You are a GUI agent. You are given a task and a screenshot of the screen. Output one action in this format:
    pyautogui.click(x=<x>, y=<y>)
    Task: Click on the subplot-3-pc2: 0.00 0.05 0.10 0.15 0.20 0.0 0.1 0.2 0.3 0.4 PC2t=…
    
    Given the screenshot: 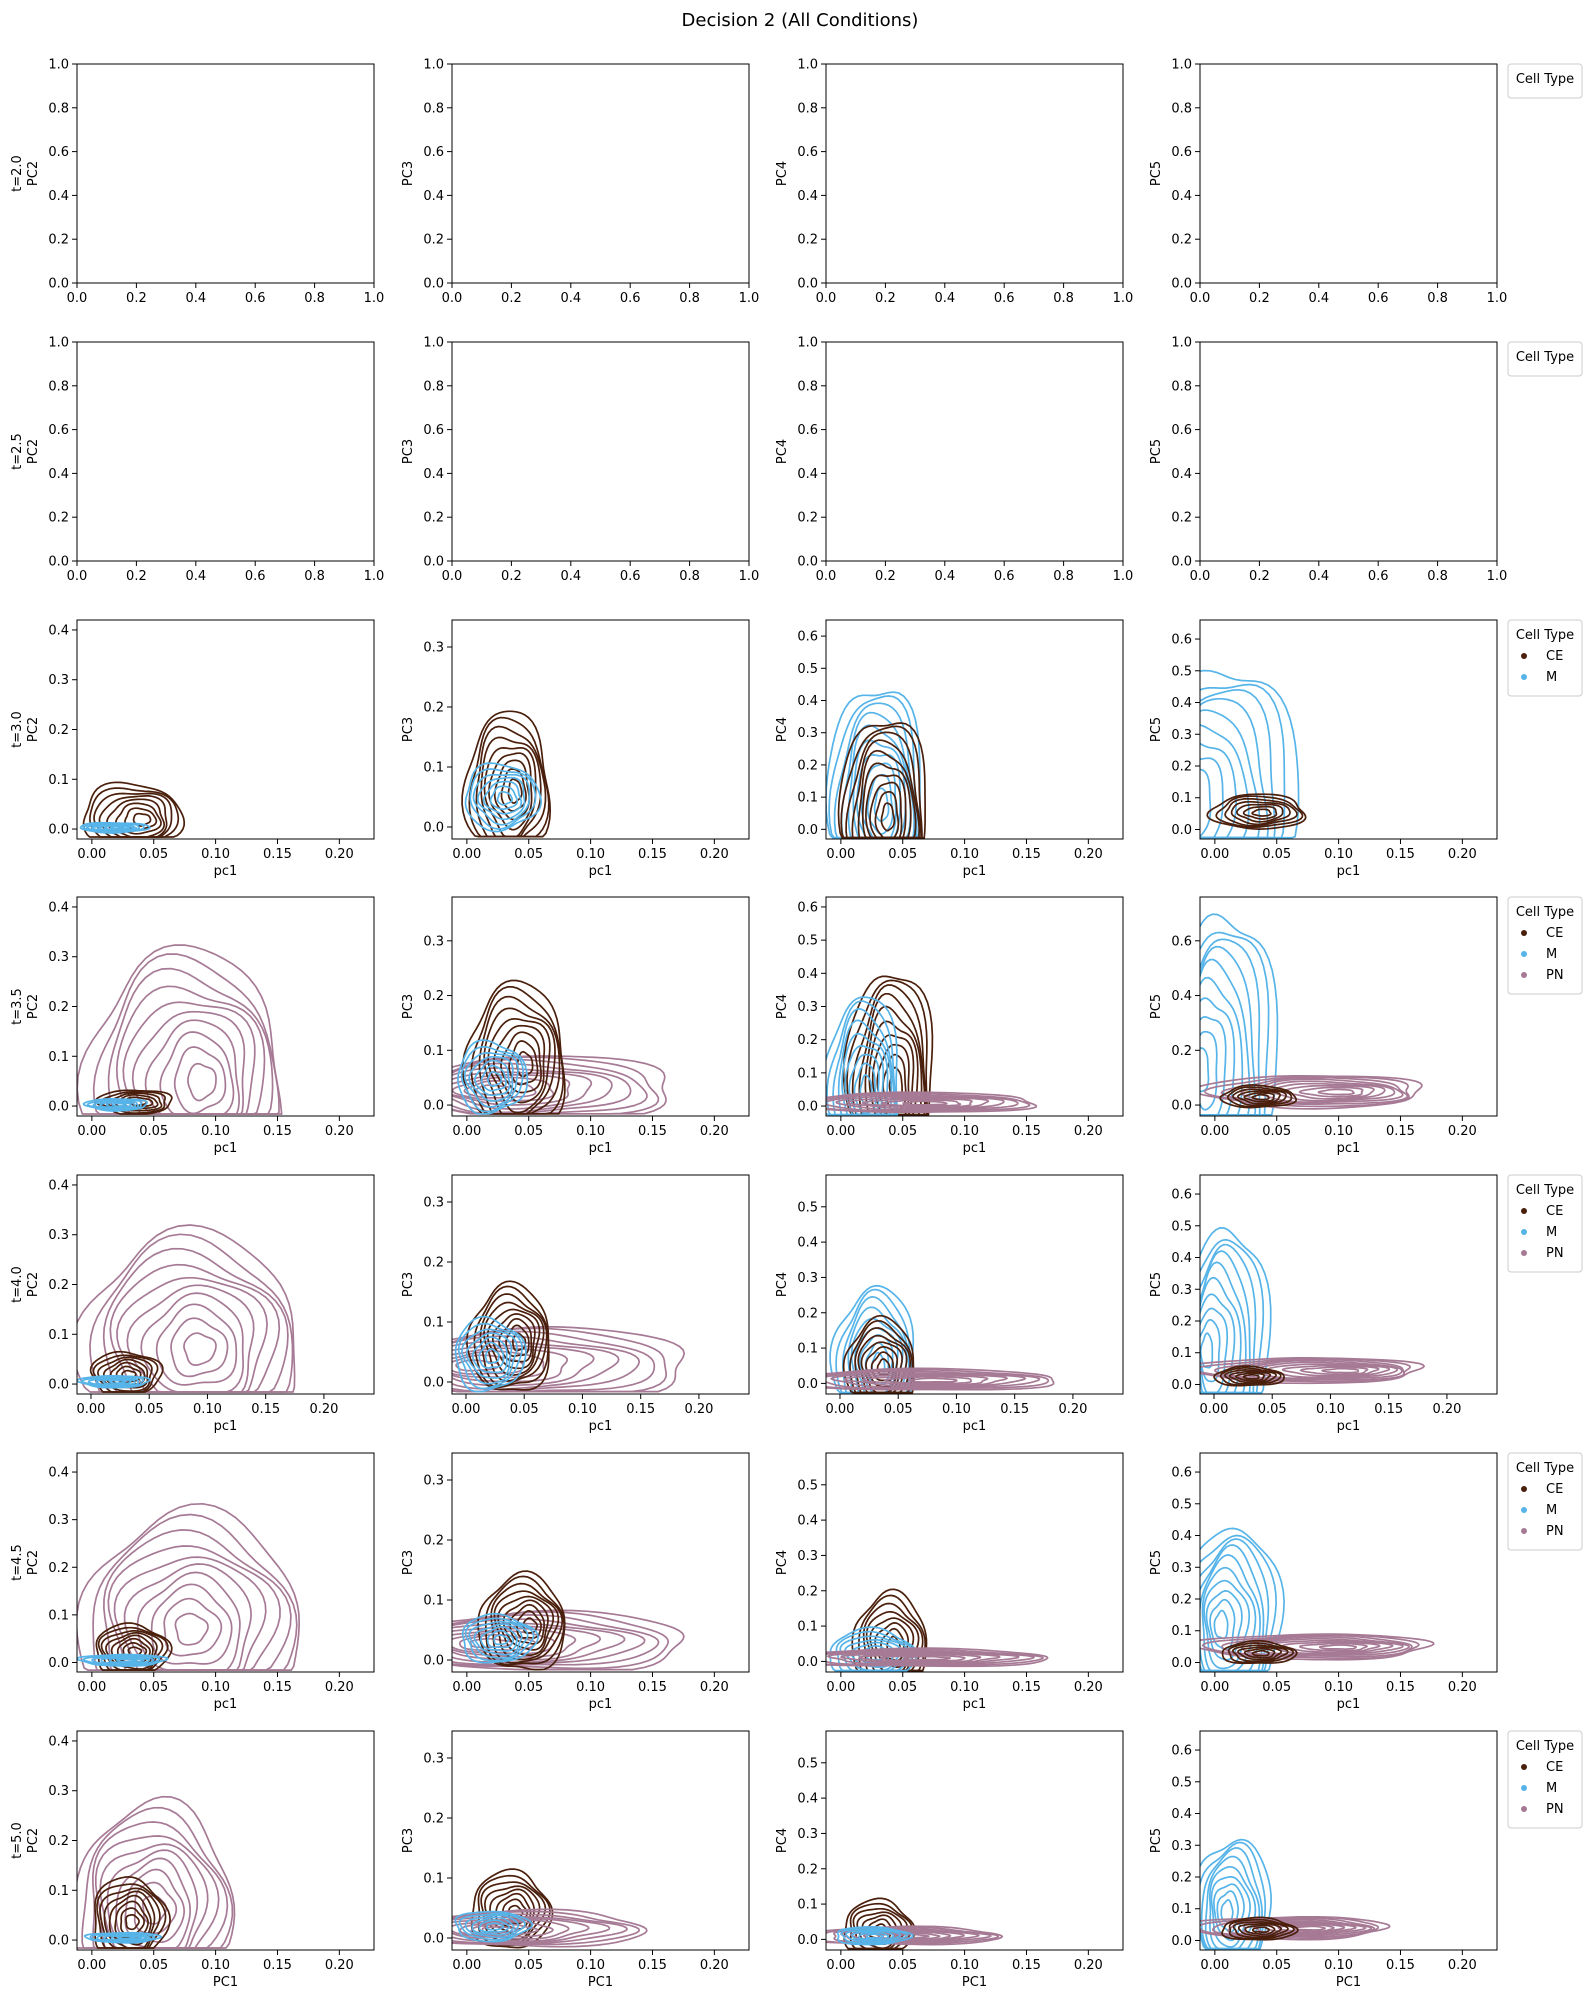 What is the action you would take?
    pyautogui.click(x=192, y=749)
    